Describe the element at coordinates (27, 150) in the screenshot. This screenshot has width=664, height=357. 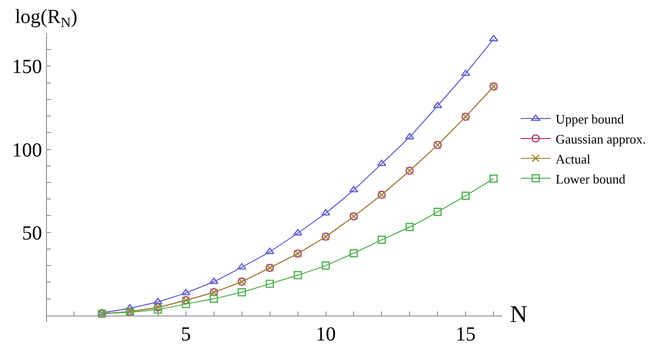
I see `y-tick-label: 100` at that location.